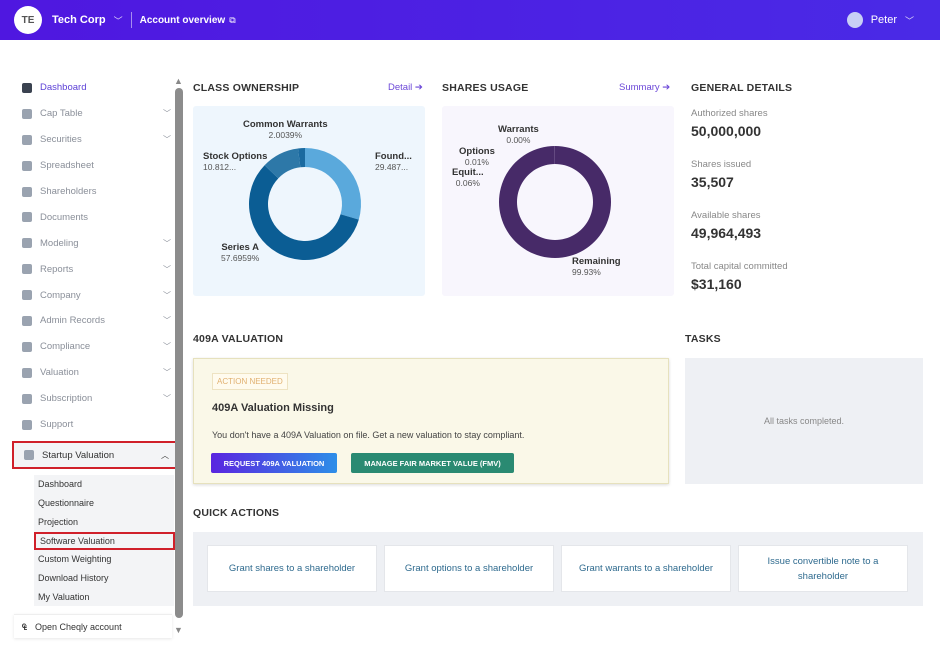 The width and height of the screenshot is (940, 645). I want to click on sidebar-item-label: Company, so click(60, 295).